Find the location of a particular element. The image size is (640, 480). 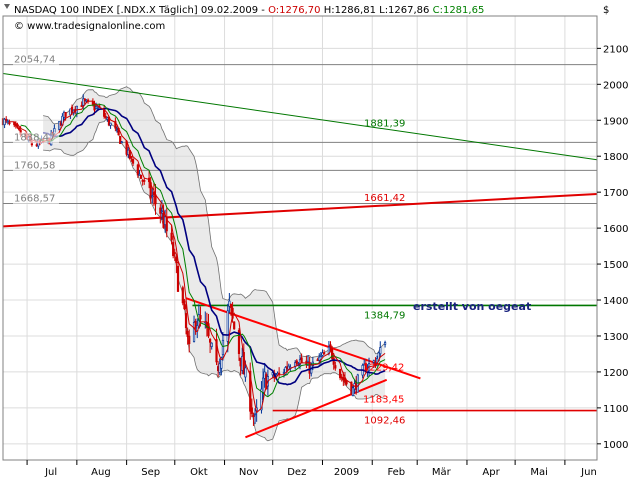

triangle-lower-line is located at coordinates (316, 408).